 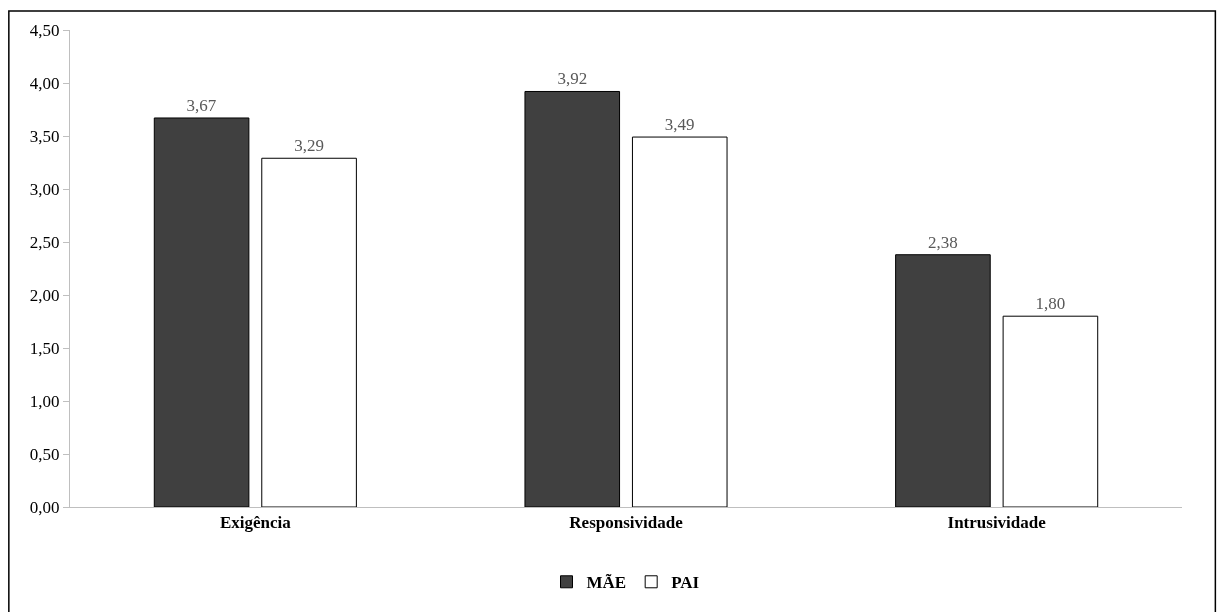 What do you see at coordinates (44, 83) in the screenshot?
I see `y-tick-label: 4,00` at bounding box center [44, 83].